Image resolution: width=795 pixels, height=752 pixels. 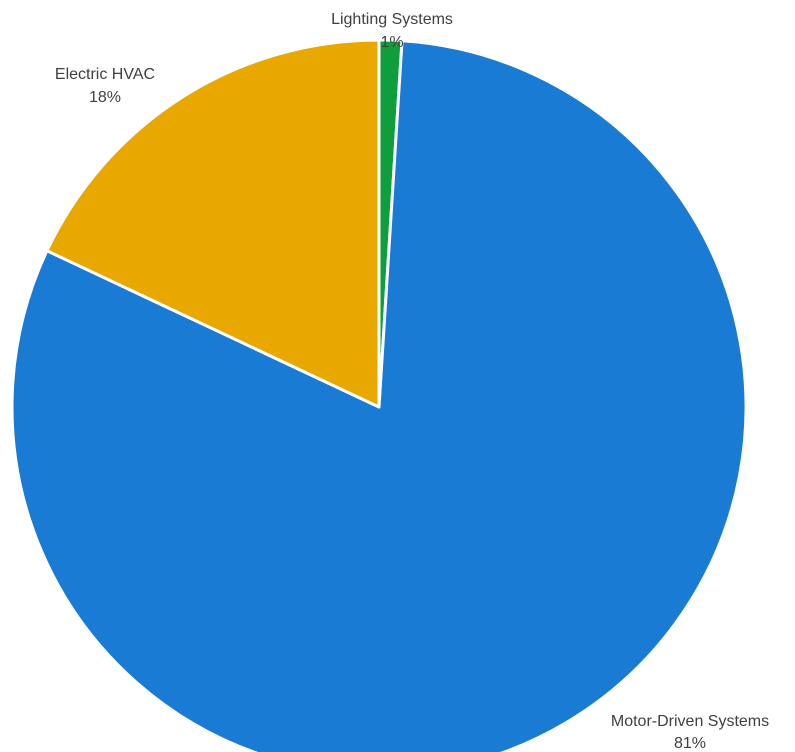 I want to click on slice-value-electric-hvac: 18%, so click(x=105, y=97).